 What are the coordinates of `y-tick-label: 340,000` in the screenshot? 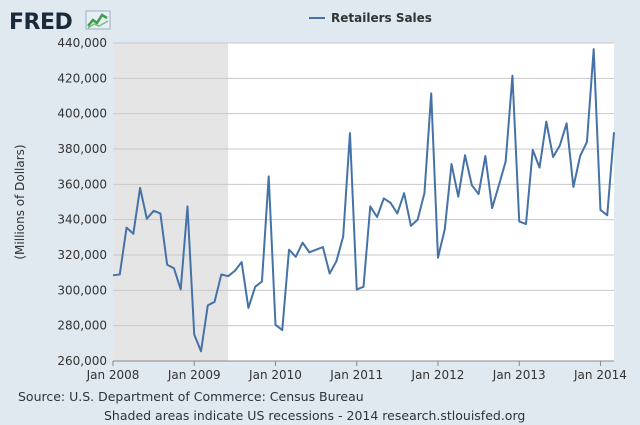 It's located at (82, 220).